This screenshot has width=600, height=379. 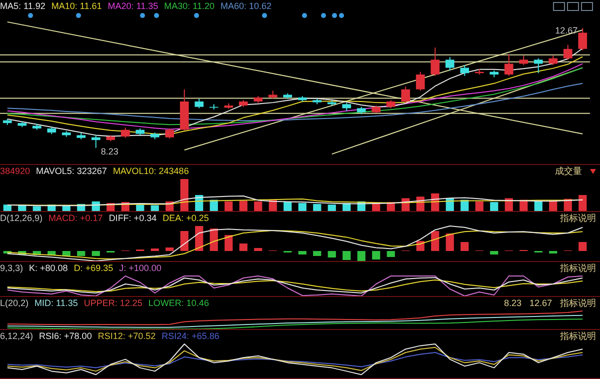 What do you see at coordinates (132, 218) in the screenshot?
I see `text: DIFF: +0.34` at bounding box center [132, 218].